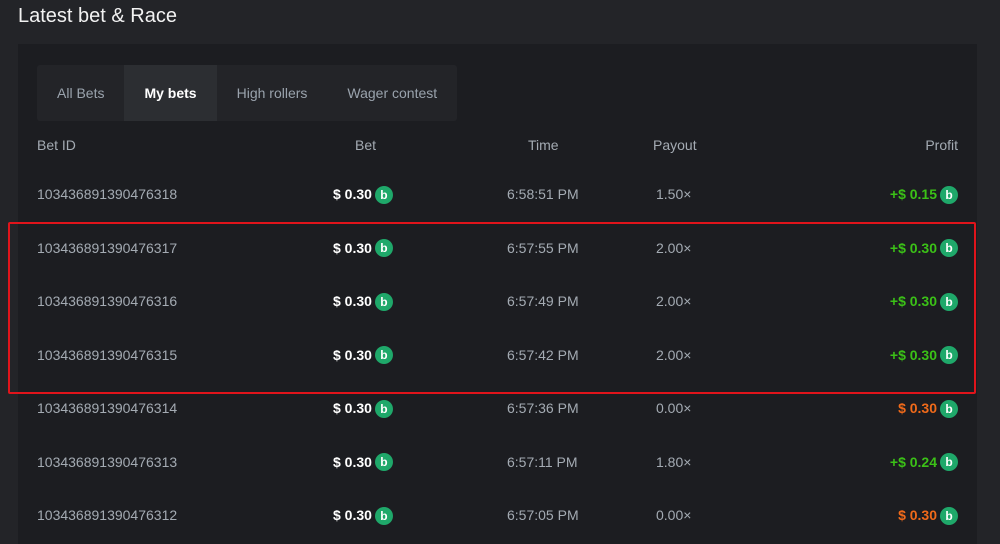  What do you see at coordinates (913, 461) in the screenshot?
I see `profit-value: +$ 0.24` at bounding box center [913, 461].